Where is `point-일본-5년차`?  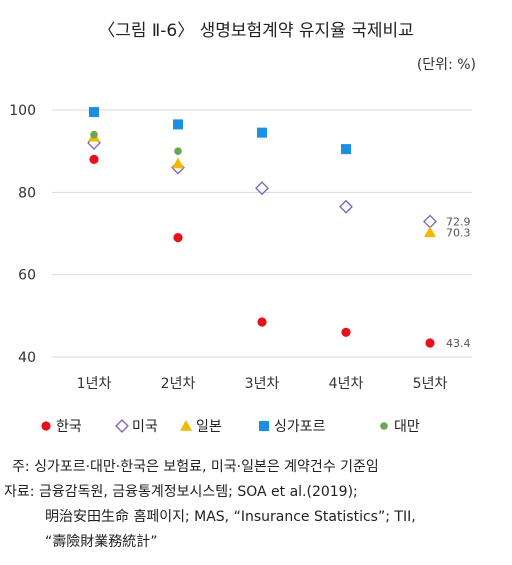 point-일본-5년차 is located at coordinates (430, 232).